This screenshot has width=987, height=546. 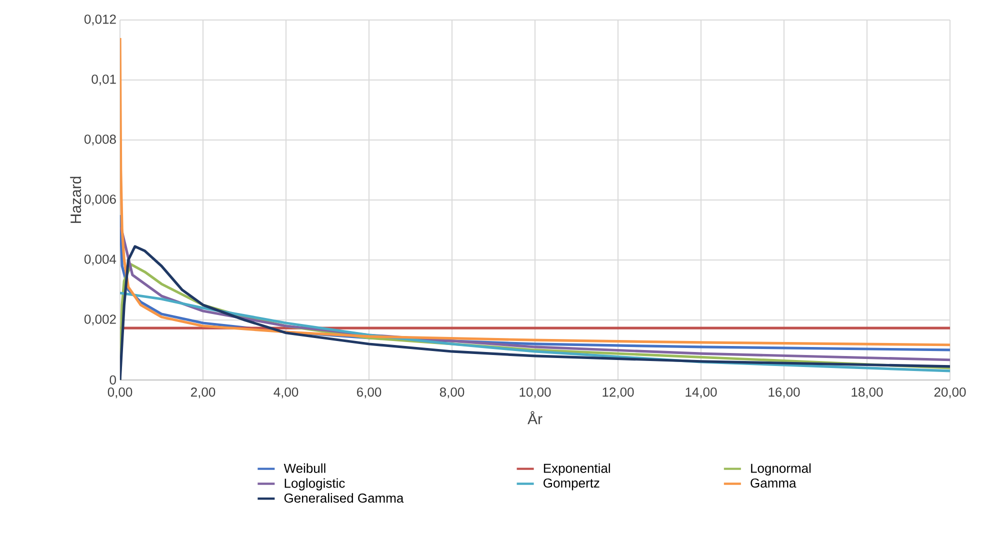 I want to click on y-tick-label: 0, so click(x=113, y=380).